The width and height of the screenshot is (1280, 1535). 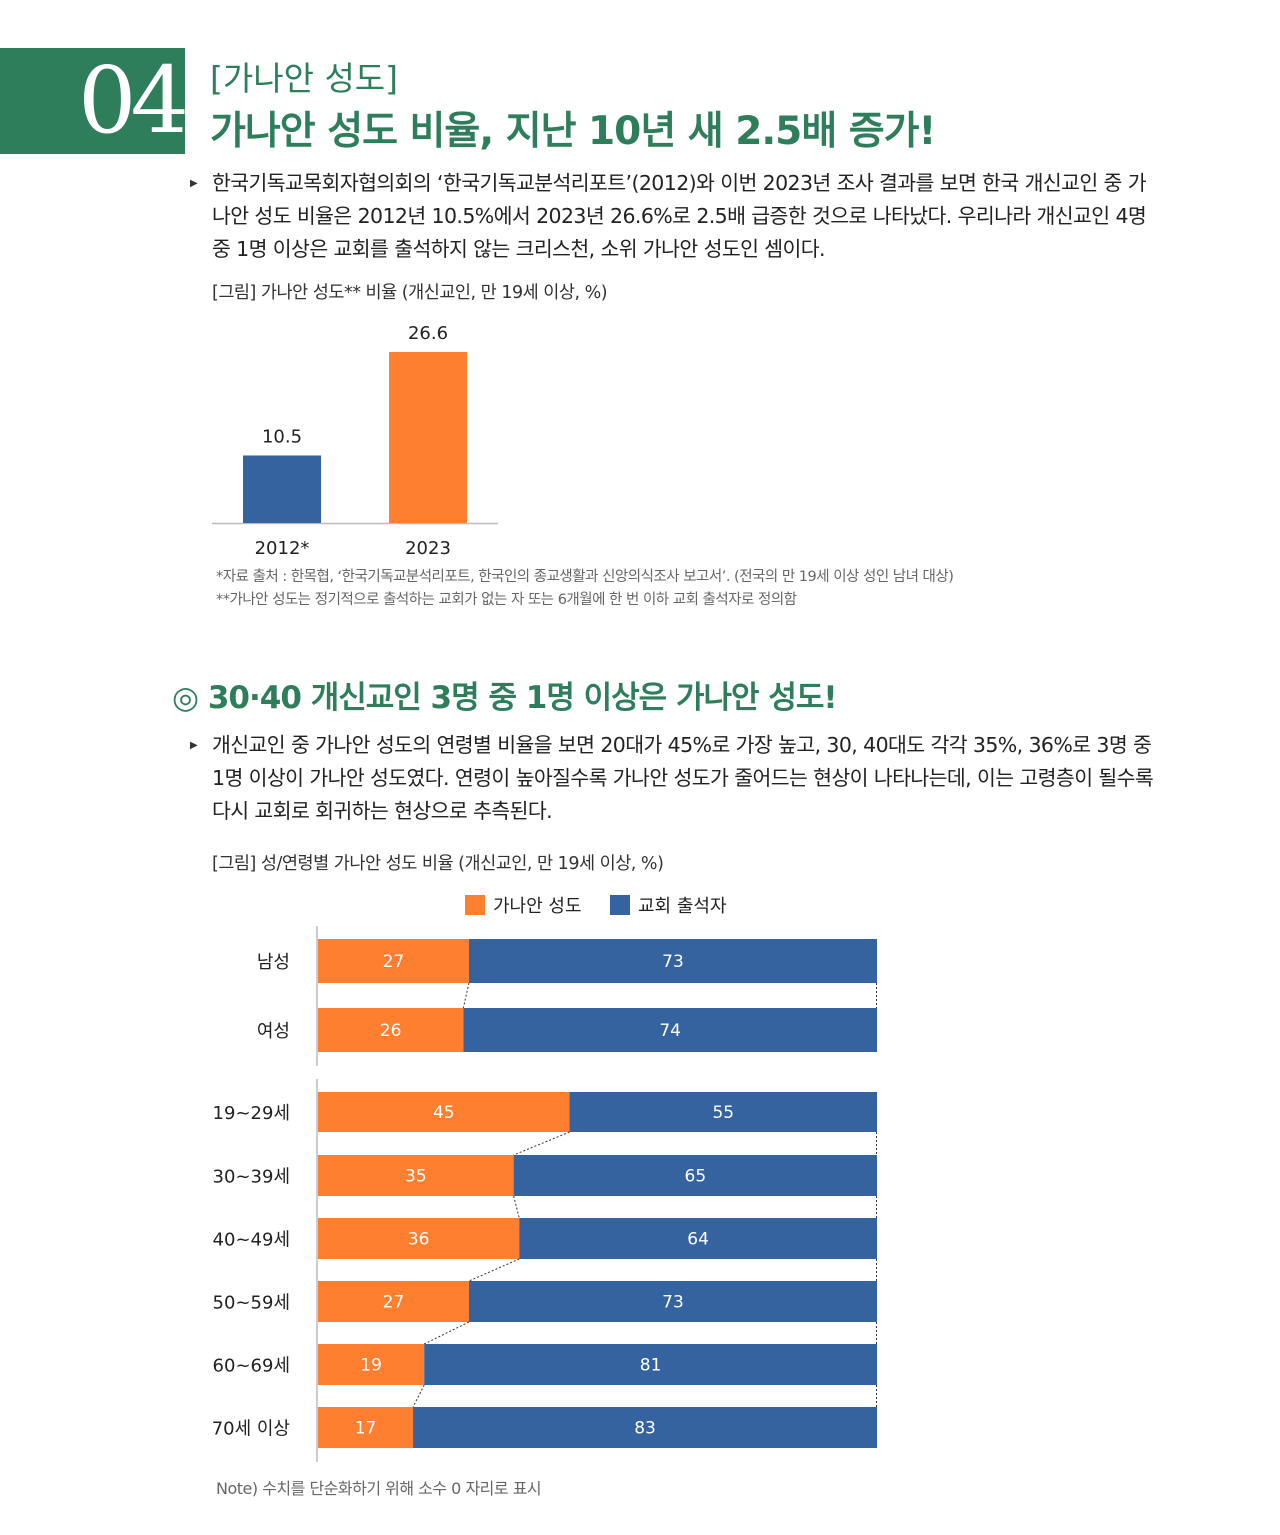 I want to click on data-label: 19, so click(x=371, y=1366).